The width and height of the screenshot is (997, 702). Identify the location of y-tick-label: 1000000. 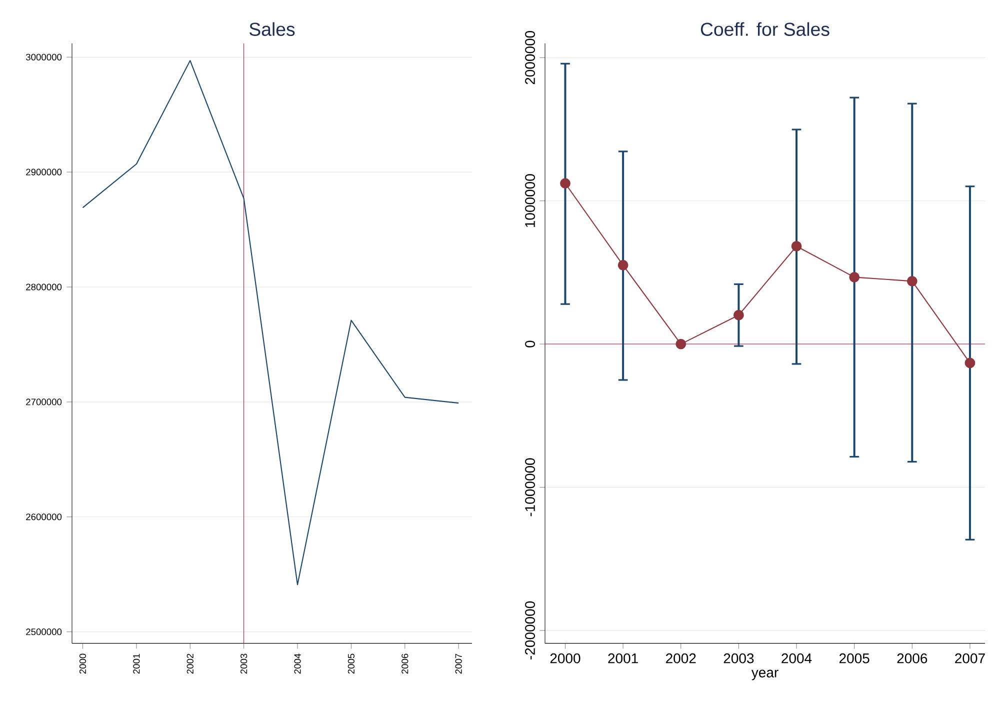
(530, 201).